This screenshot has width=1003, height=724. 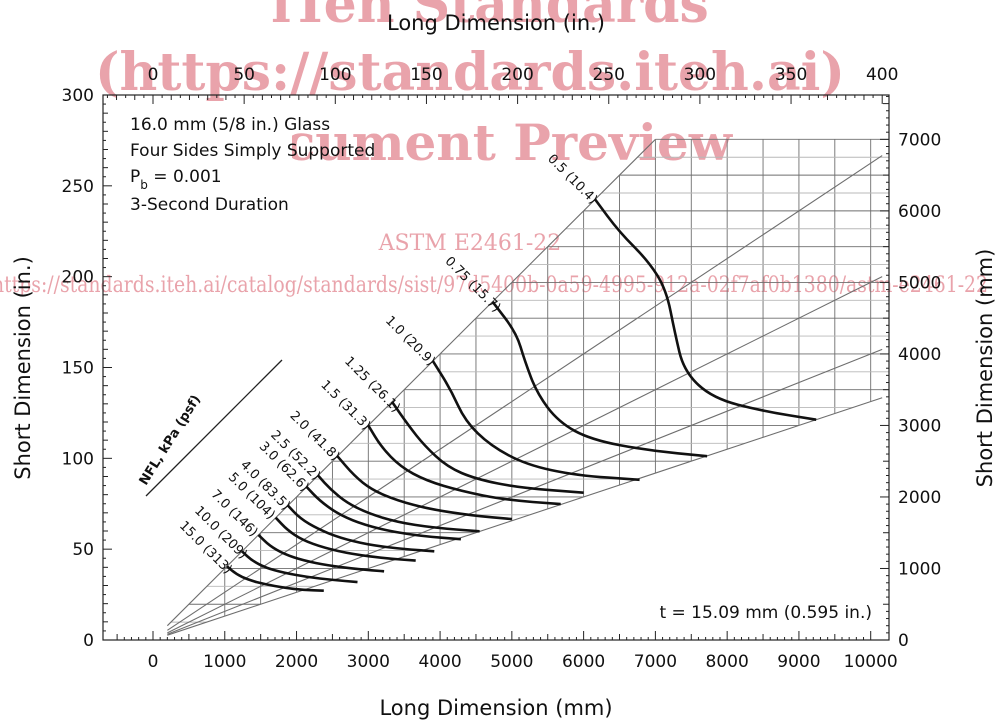 I want to click on info-glass: 16.0 mm (5/8 in.) Glass, so click(x=230, y=125).